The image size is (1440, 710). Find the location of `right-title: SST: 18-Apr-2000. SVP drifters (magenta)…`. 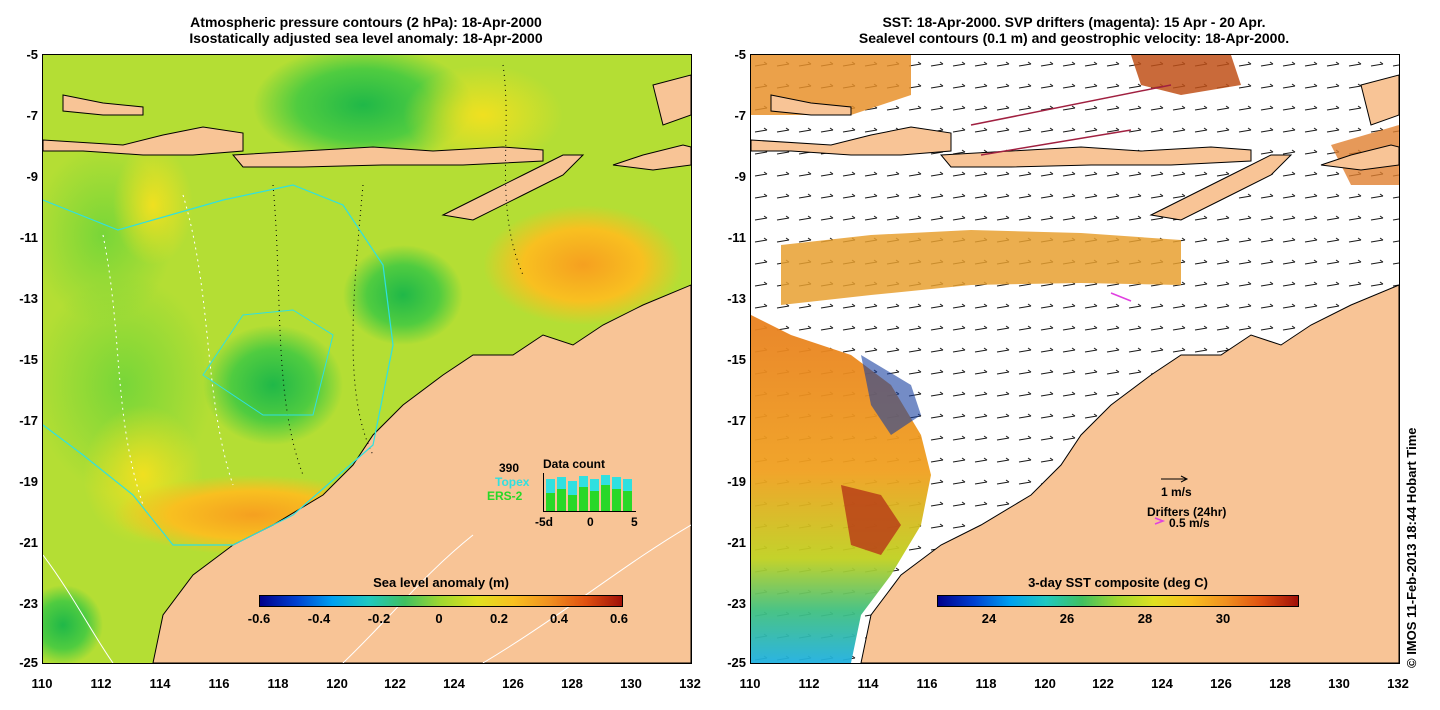

right-title: SST: 18-Apr-2000. SVP drifters (magenta)… is located at coordinates (1074, 30).